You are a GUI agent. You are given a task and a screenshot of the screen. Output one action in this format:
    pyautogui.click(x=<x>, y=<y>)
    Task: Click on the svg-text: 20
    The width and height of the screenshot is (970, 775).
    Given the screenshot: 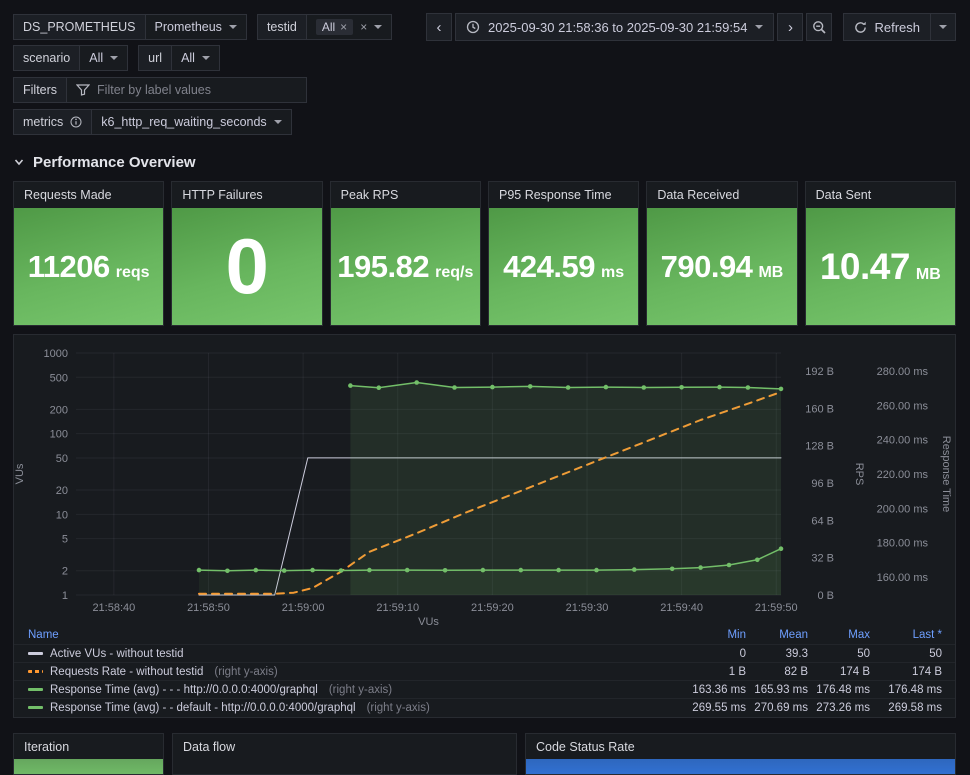 What is the action you would take?
    pyautogui.click(x=62, y=491)
    